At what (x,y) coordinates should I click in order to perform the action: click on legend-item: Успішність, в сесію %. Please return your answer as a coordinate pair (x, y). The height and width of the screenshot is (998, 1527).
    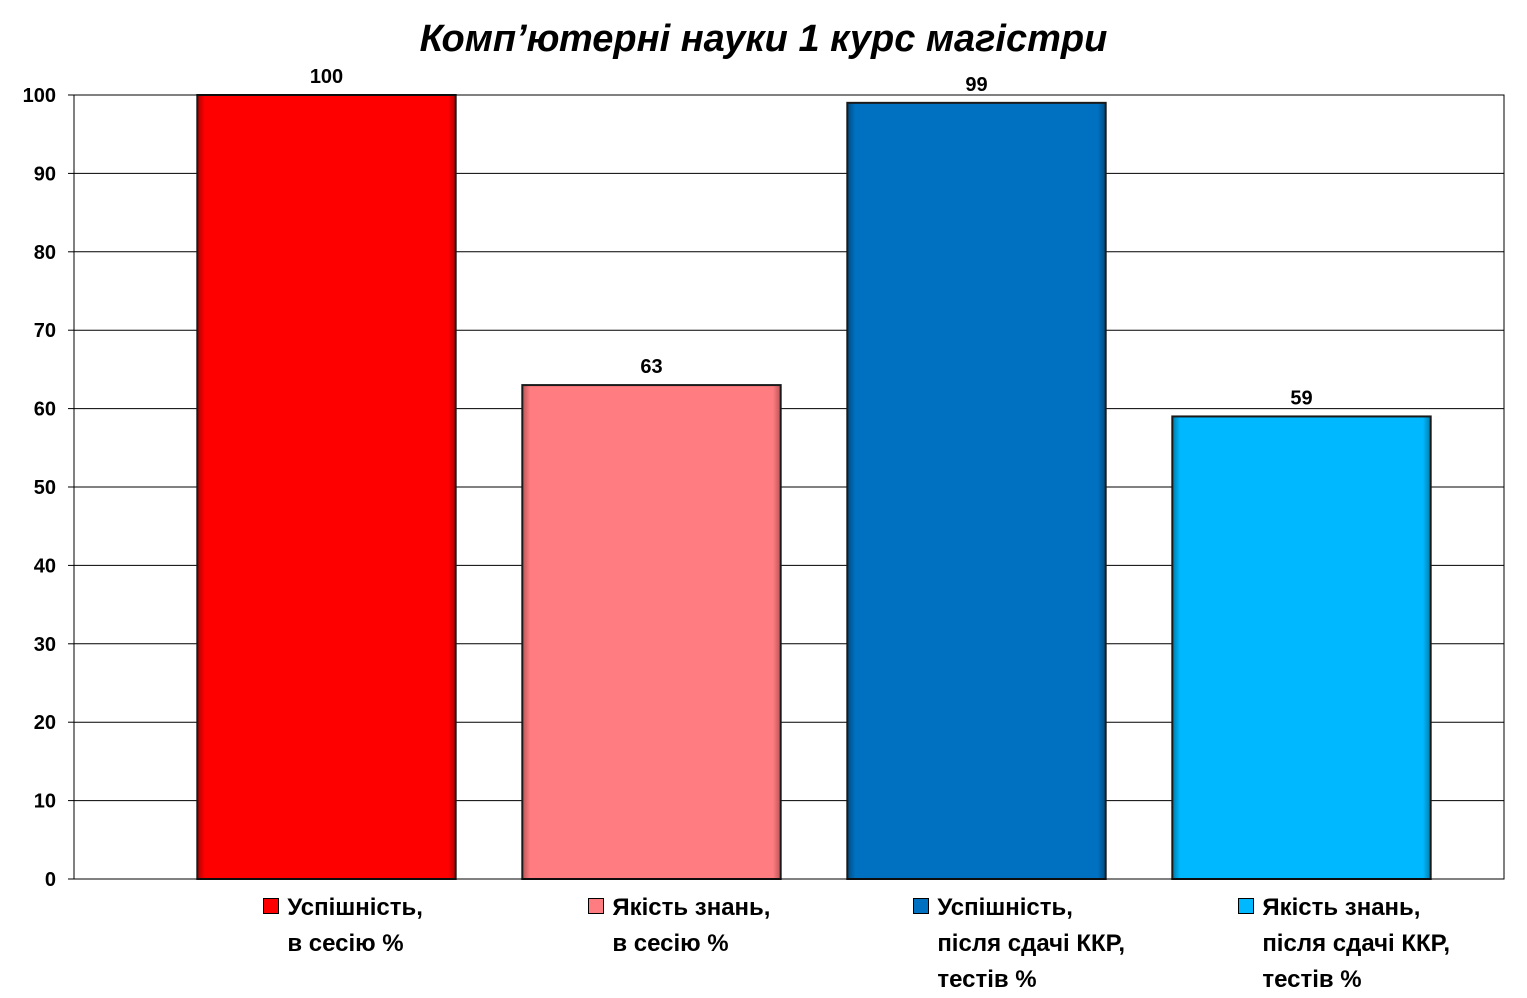
    Looking at the image, I should click on (343, 926).